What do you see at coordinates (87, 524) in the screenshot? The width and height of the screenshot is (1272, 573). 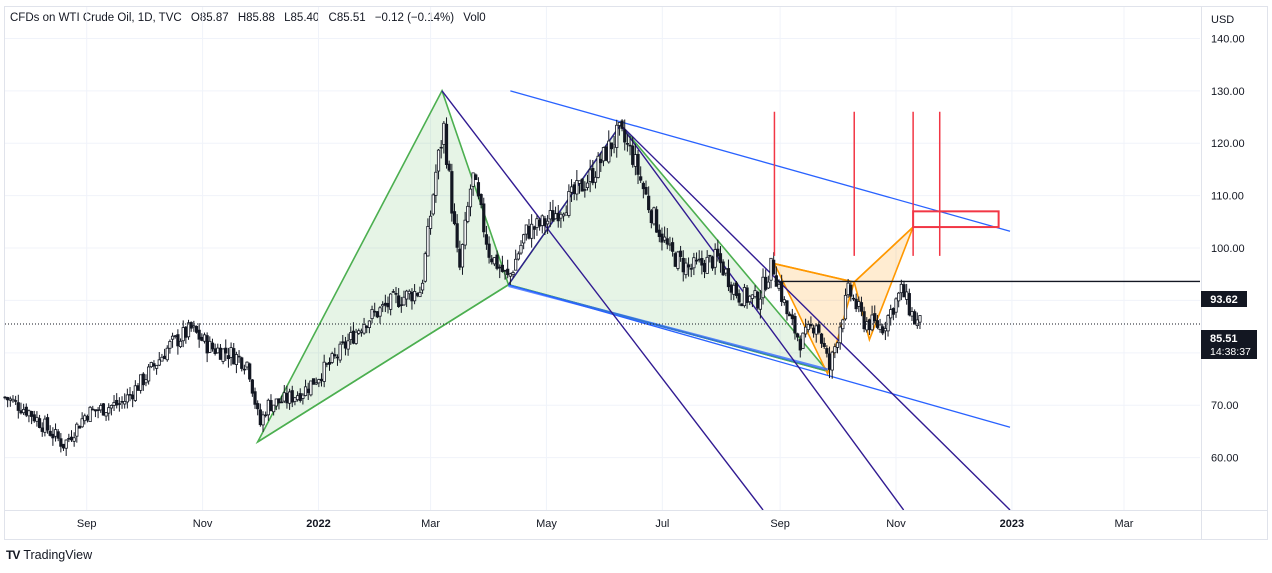 I see `x-tick-label: Sep` at bounding box center [87, 524].